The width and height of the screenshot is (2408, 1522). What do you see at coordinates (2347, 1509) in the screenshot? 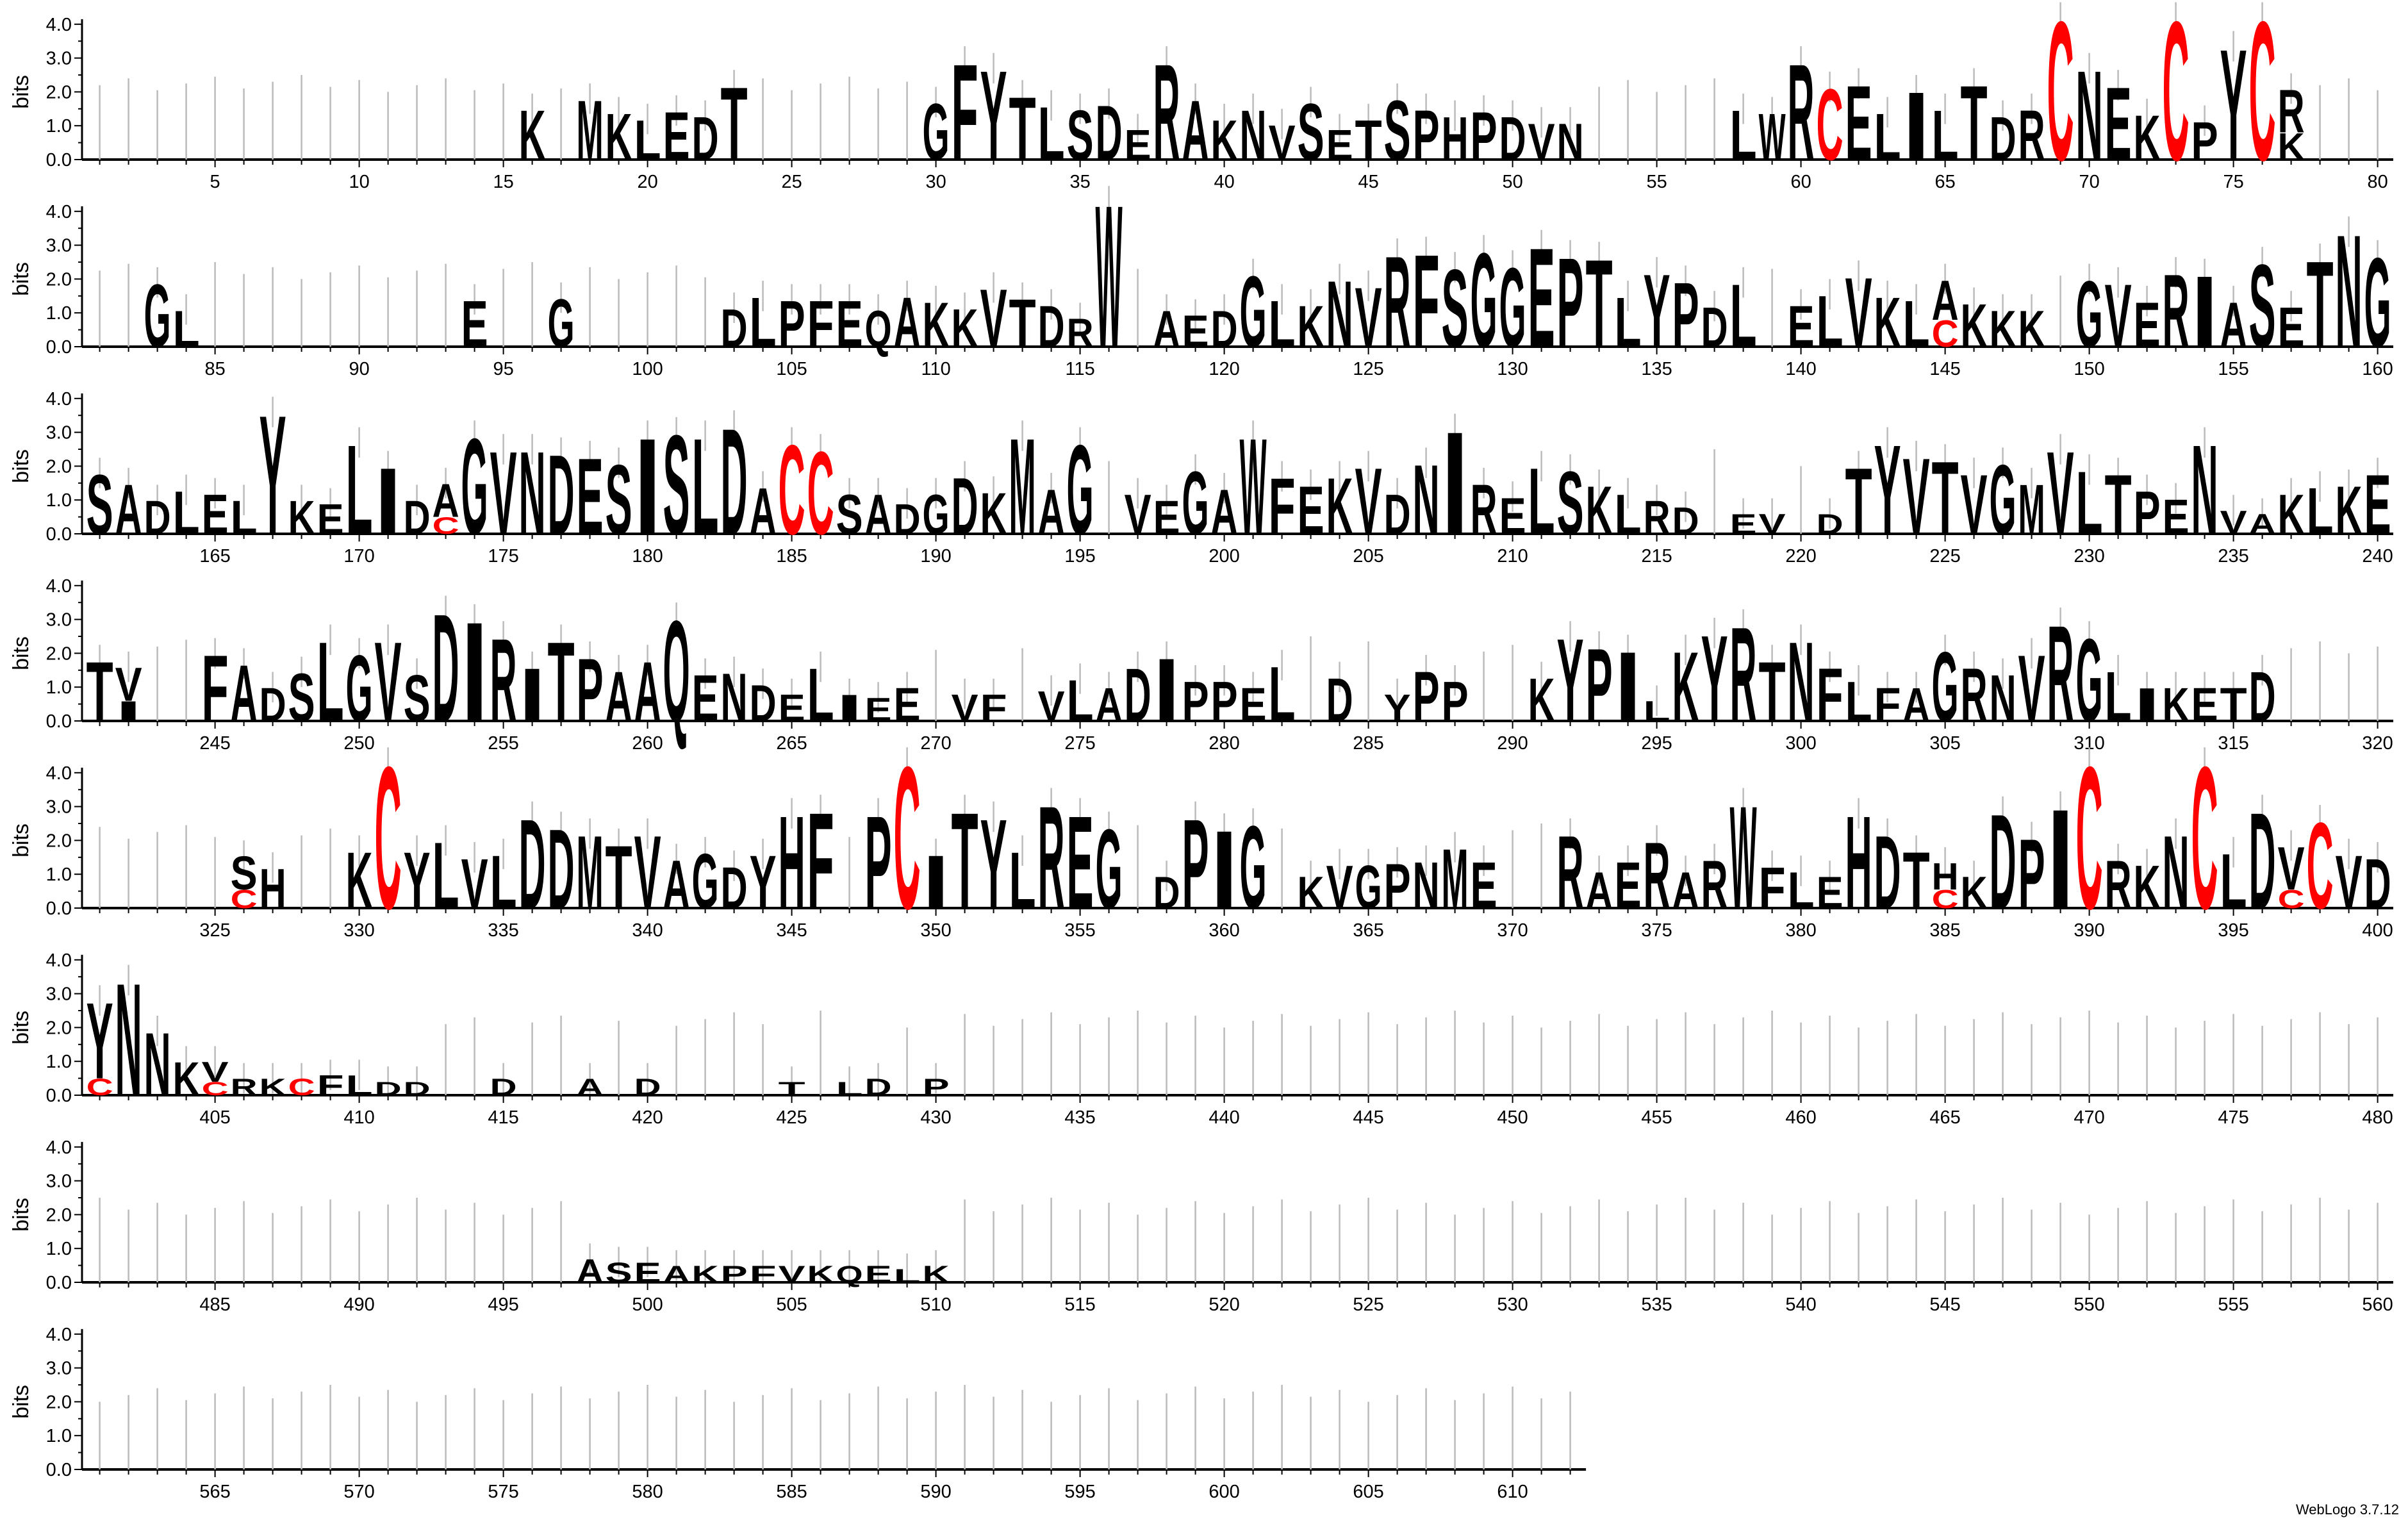
I see `weblogo-credit: WebLogo 3.7.12` at bounding box center [2347, 1509].